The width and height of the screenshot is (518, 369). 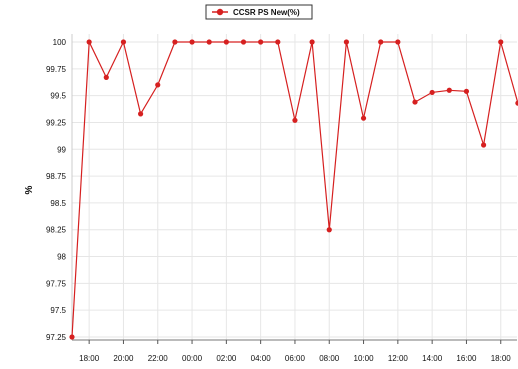 What do you see at coordinates (329, 358) in the screenshot?
I see `x-tick-label: 08:00` at bounding box center [329, 358].